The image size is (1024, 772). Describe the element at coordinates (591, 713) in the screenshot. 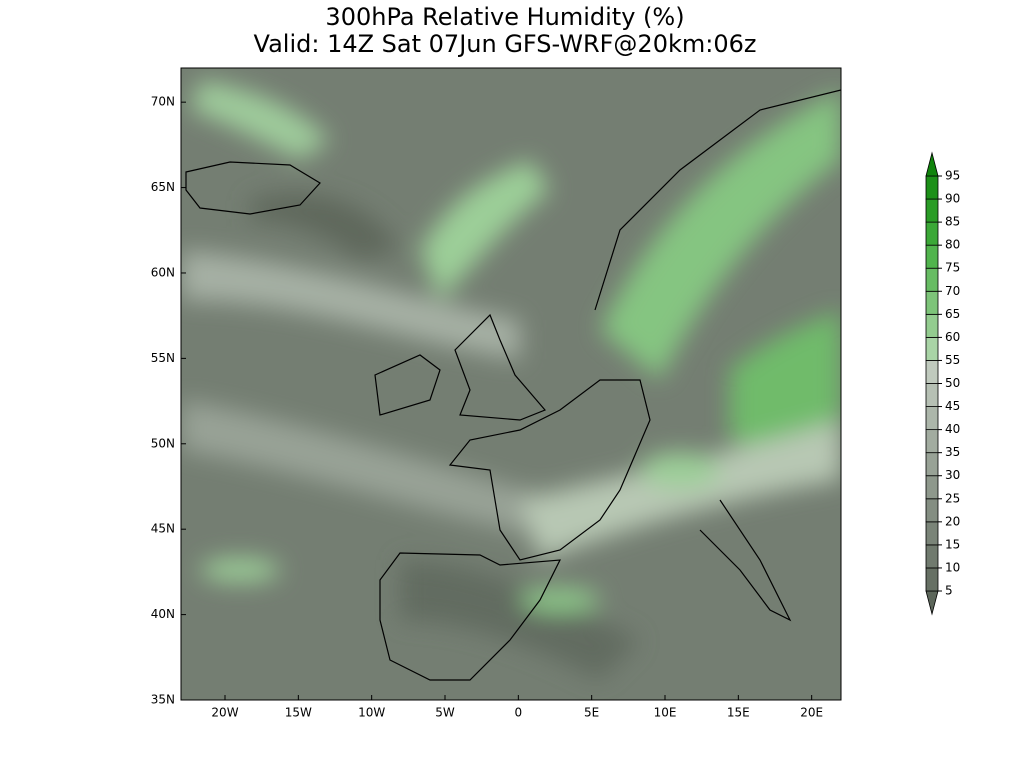

I see `lon-tick-label: 5E` at that location.